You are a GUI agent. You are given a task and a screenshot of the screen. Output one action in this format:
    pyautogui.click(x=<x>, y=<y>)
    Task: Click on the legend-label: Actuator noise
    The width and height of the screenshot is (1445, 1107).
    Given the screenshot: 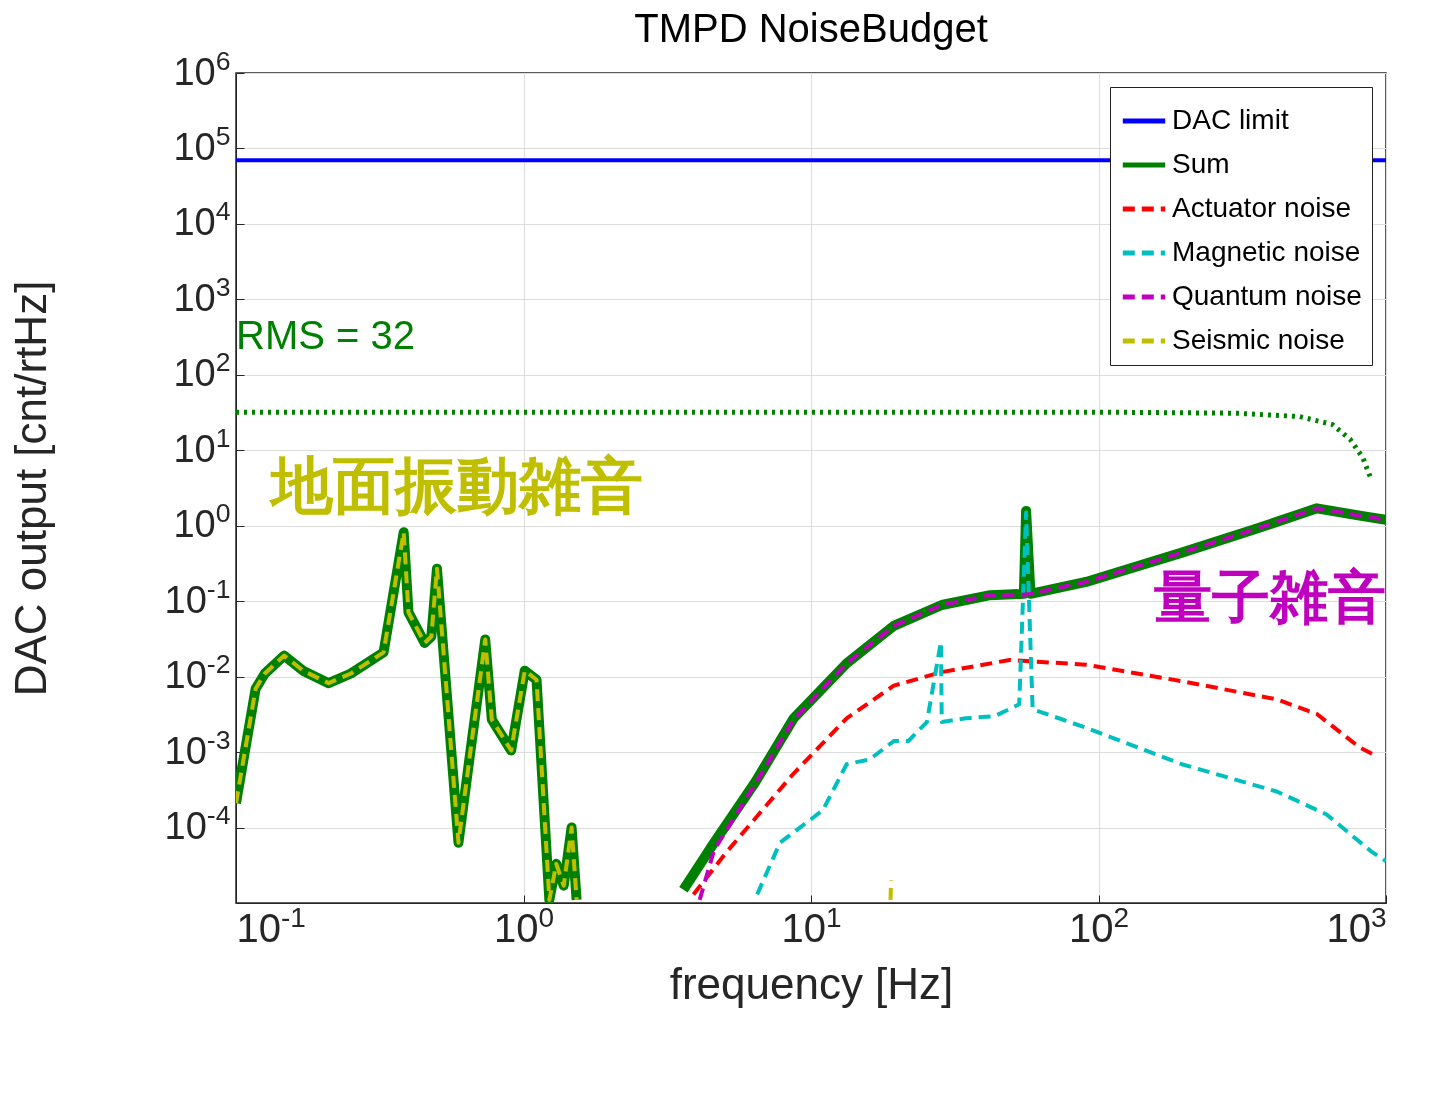 What is the action you would take?
    pyautogui.click(x=1261, y=207)
    